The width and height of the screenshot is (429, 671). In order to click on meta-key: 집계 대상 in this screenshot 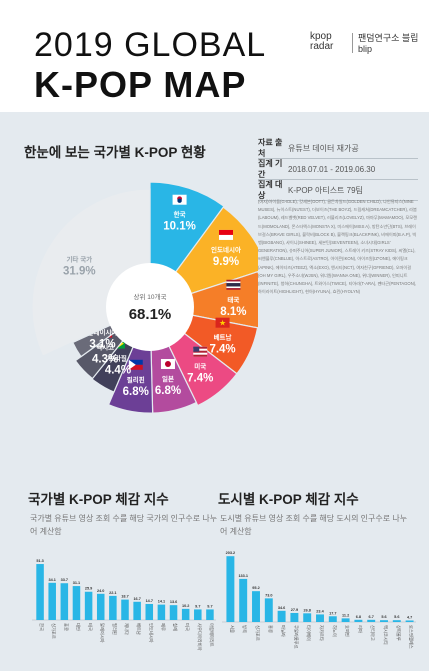, I will do `click(270, 190)`.